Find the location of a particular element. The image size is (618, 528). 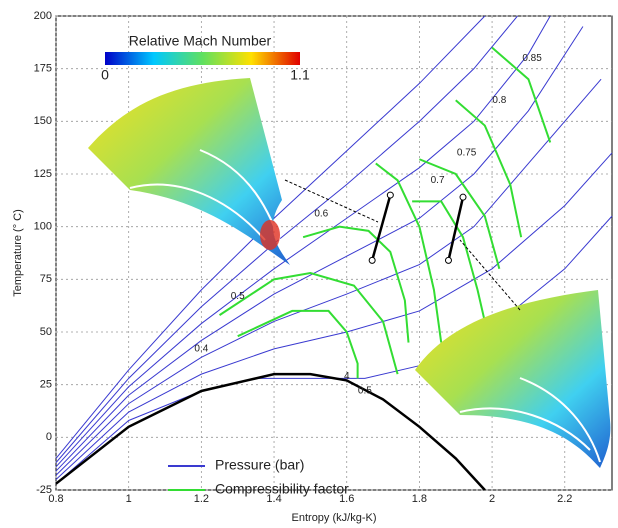

y-tick-label: 25 is located at coordinates (46, 385).